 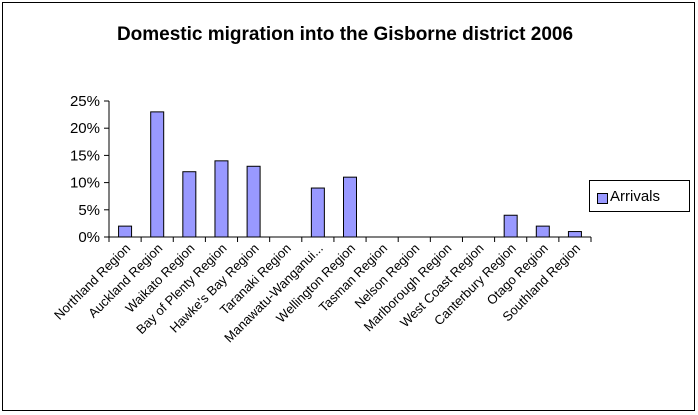 I want to click on legend: Arrivals, so click(x=639, y=196).